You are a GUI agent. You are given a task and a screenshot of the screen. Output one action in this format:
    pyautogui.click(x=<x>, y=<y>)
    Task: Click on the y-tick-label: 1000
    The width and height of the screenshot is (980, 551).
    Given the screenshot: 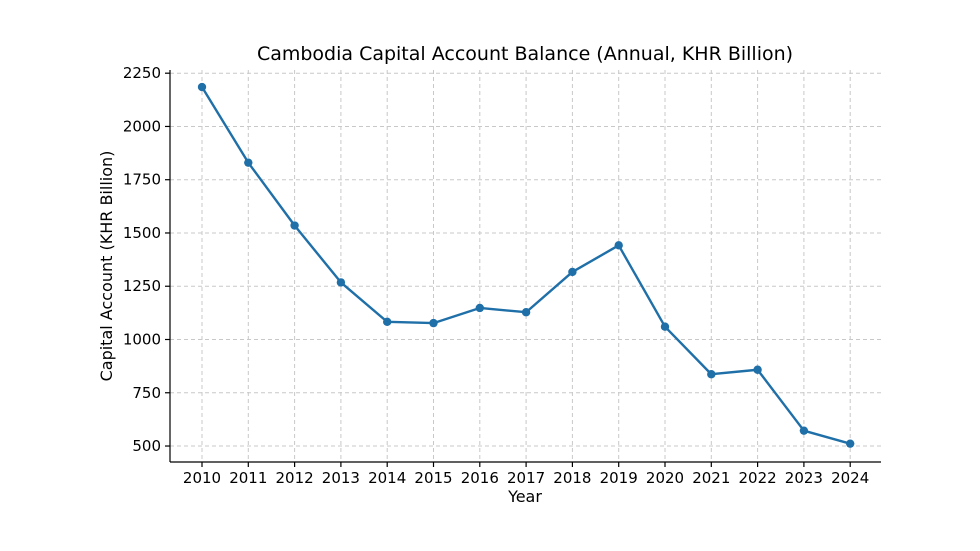 What is the action you would take?
    pyautogui.click(x=142, y=340)
    